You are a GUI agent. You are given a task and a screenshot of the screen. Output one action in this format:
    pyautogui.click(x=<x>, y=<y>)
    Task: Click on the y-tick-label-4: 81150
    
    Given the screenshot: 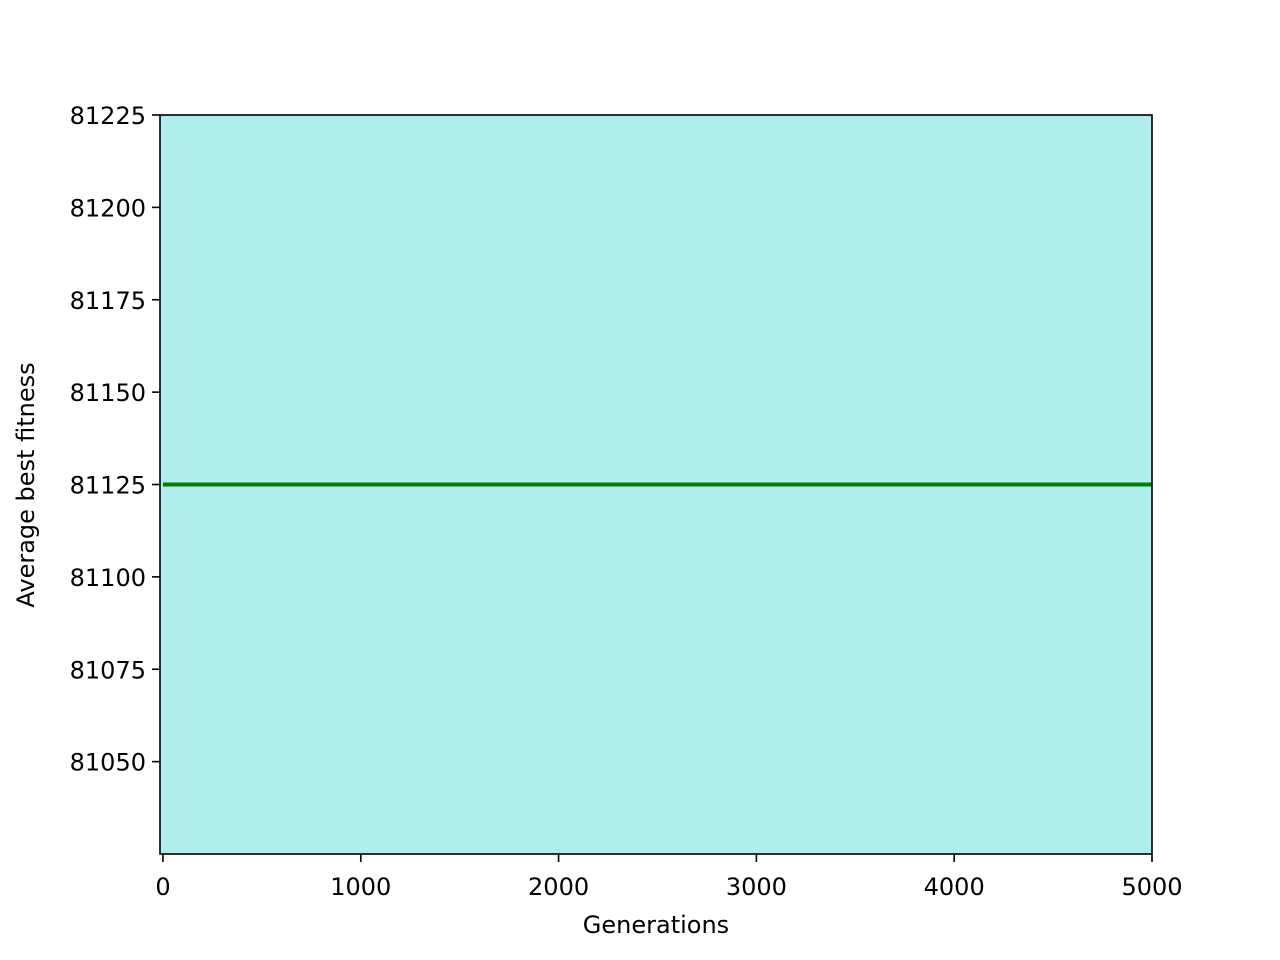 What is the action you would take?
    pyautogui.click(x=108, y=393)
    